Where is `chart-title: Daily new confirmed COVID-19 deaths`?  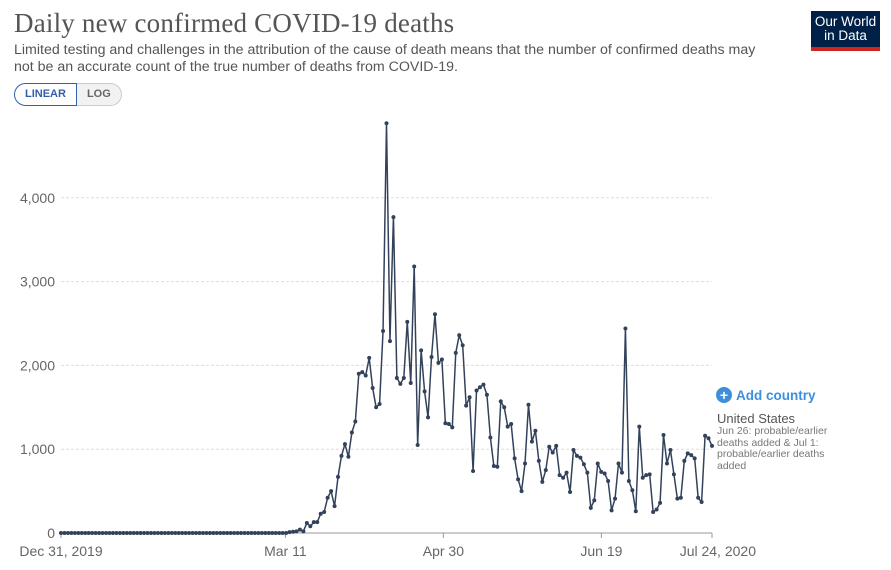
chart-title: Daily new confirmed COVID-19 deaths is located at coordinates (234, 23).